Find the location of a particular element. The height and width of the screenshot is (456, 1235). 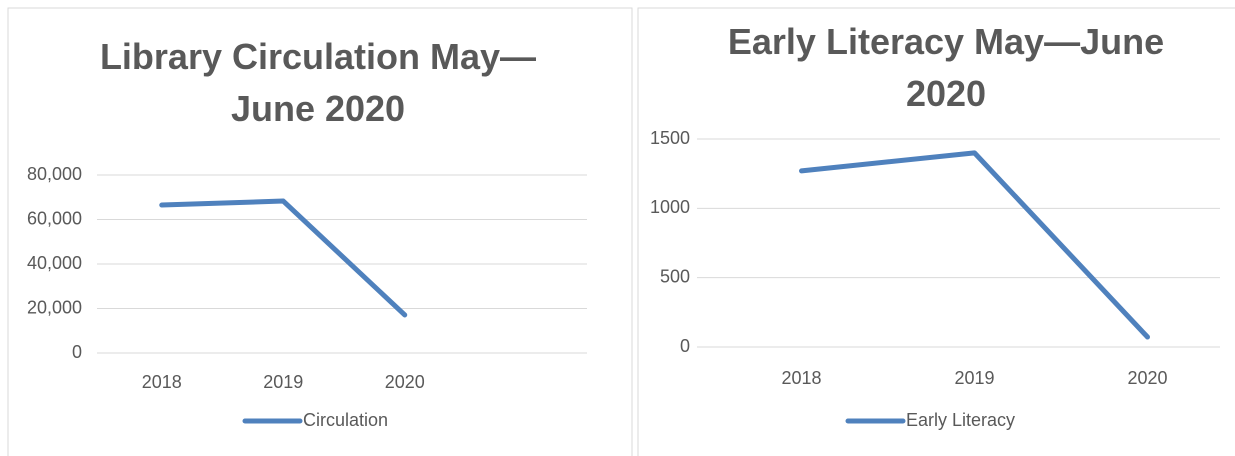

chart-title: Early Literacy May—June 2020 is located at coordinates (946, 67).